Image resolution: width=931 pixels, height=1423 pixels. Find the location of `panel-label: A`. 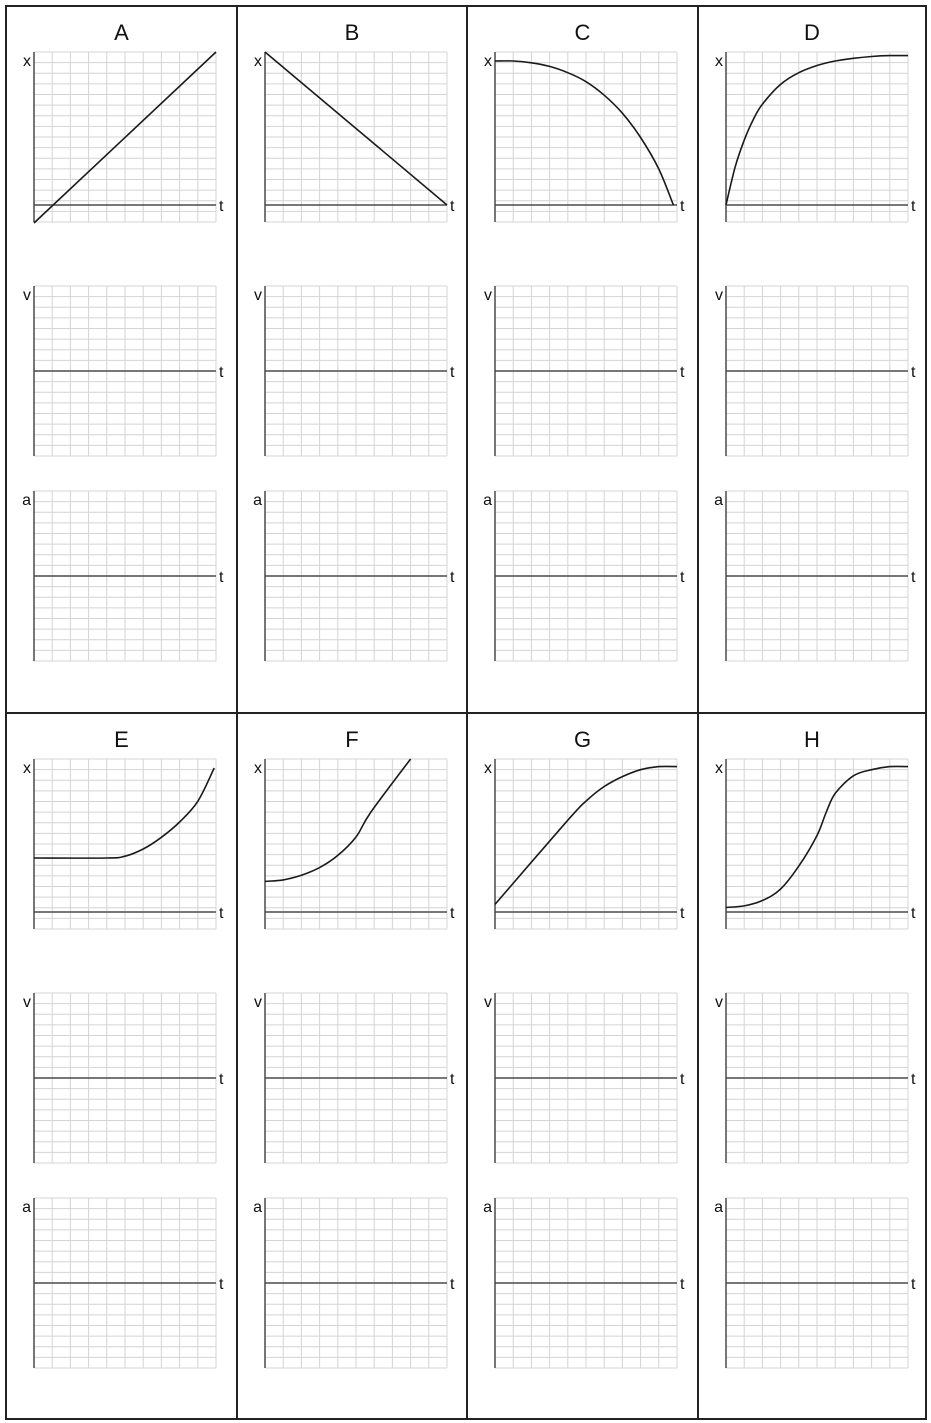

panel-label: A is located at coordinates (121, 32).